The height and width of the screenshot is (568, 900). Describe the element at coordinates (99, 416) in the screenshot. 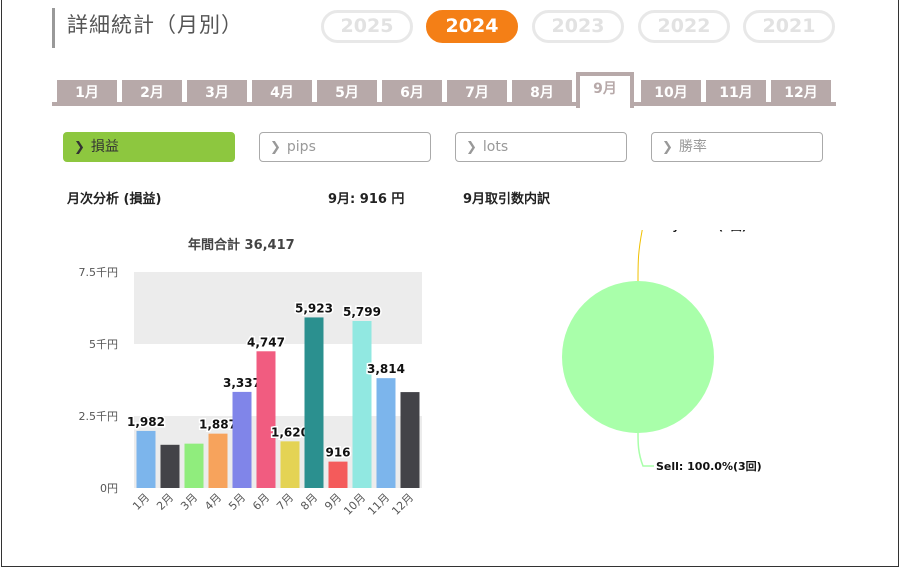

I see `y-tick-label: 2.5千円` at that location.